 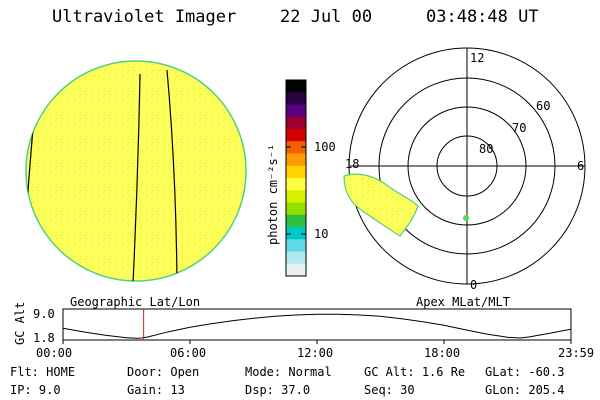 I want to click on status-field-label: IP:, so click(x=21, y=390).